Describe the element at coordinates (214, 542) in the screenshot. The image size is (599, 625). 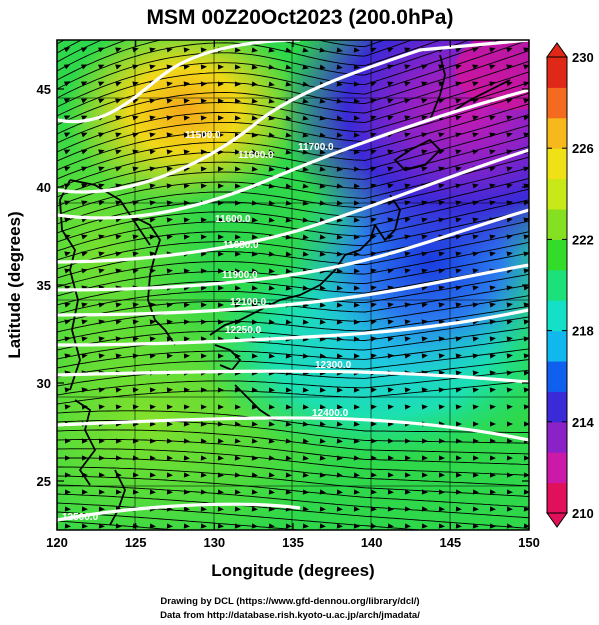
I see `x-tick-label: 130` at that location.